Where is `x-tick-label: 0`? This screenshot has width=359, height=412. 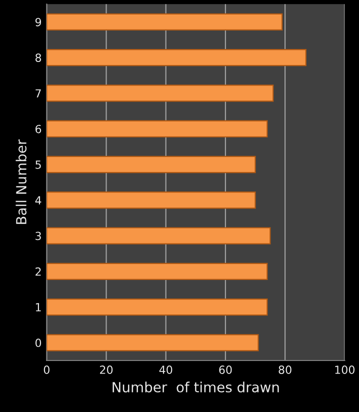 x-tick-label: 0 is located at coordinates (47, 370).